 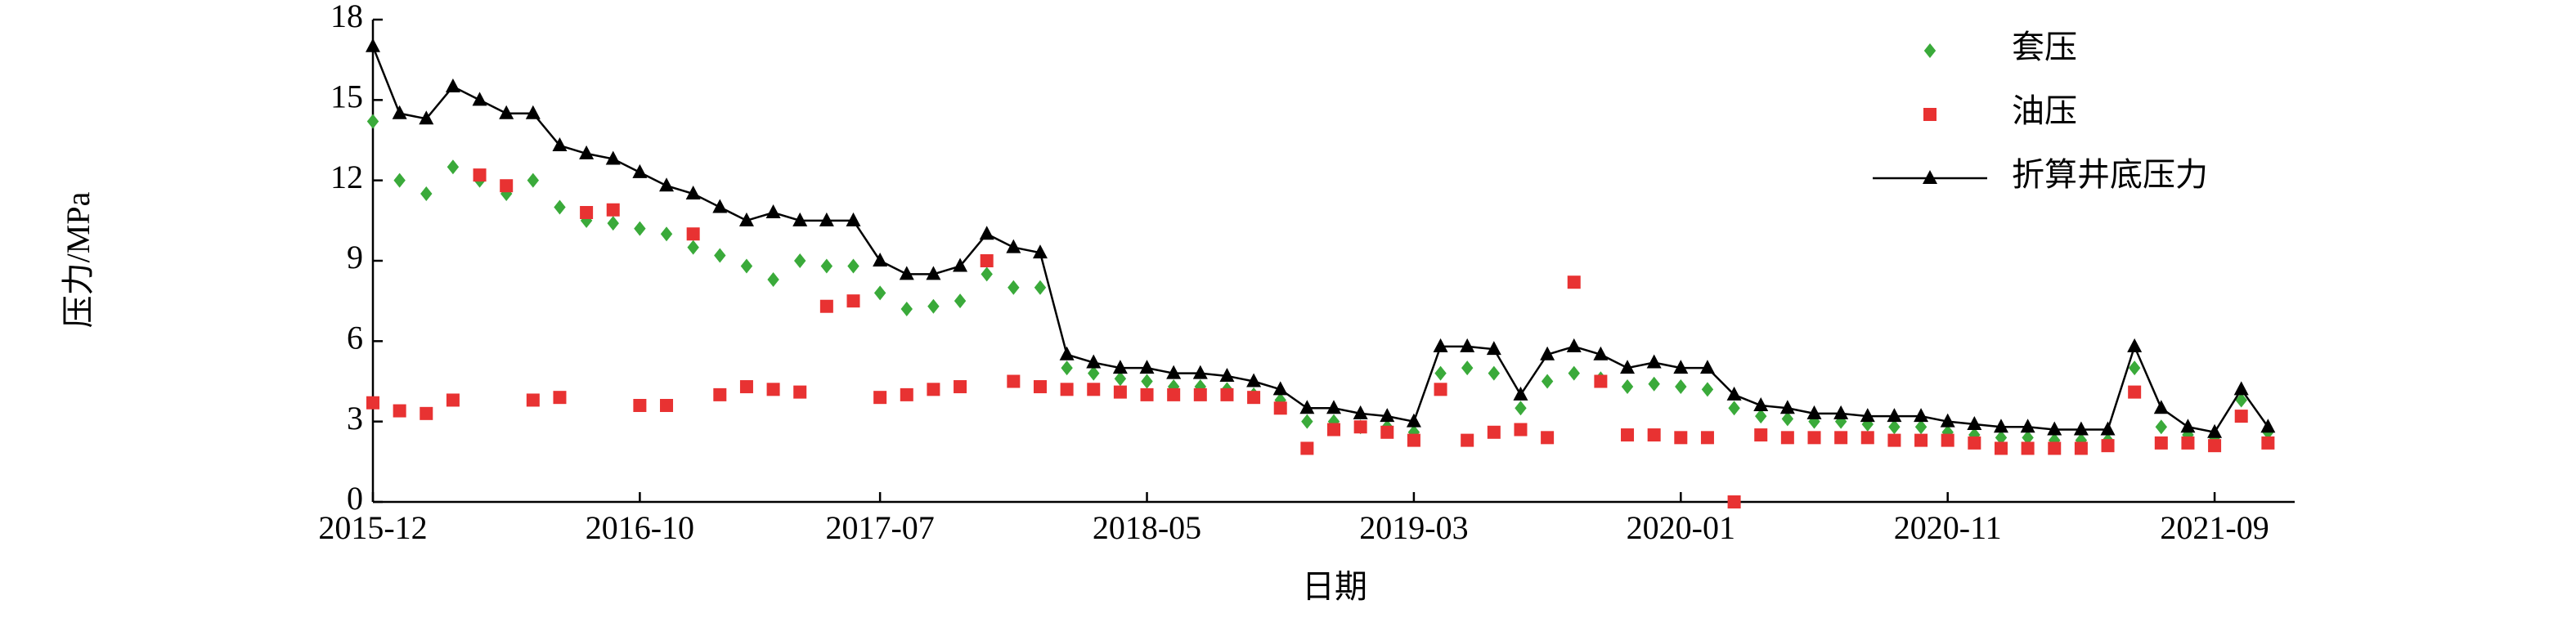 I want to click on legend-label: 折算井底压力, so click(x=2110, y=174).